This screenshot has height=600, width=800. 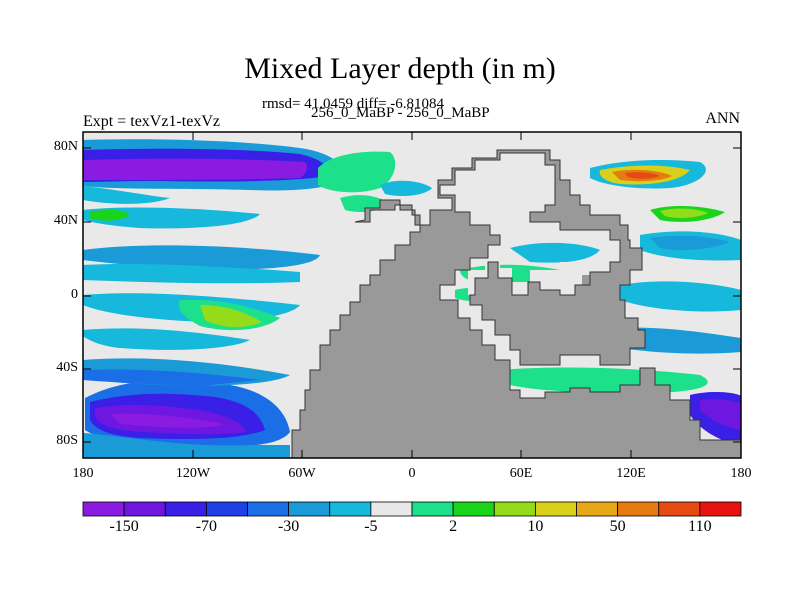 What do you see at coordinates (400, 113) in the screenshot?
I see `case-text: 256_0_MaBP - 256_0_MaBP` at bounding box center [400, 113].